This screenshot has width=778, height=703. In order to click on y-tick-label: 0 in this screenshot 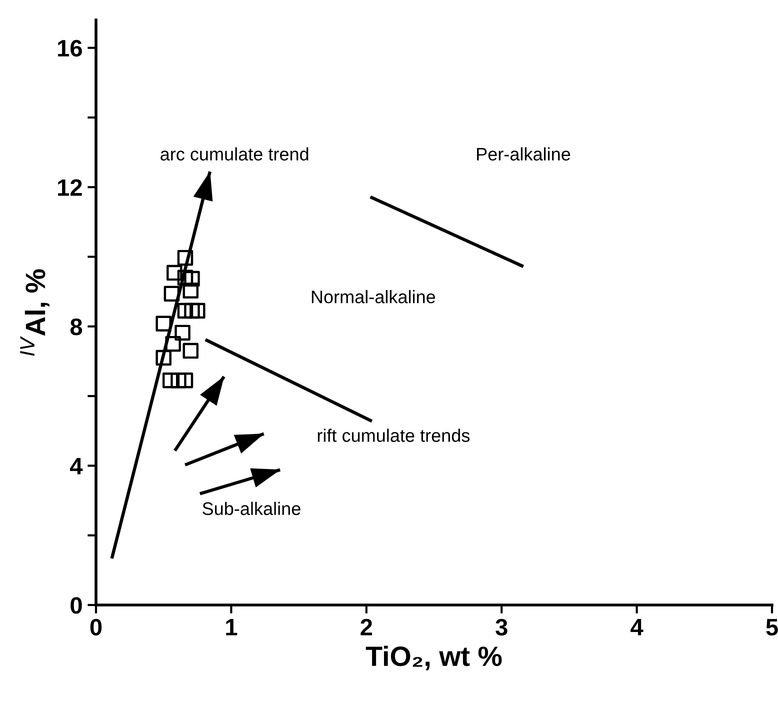, I will do `click(76, 605)`.